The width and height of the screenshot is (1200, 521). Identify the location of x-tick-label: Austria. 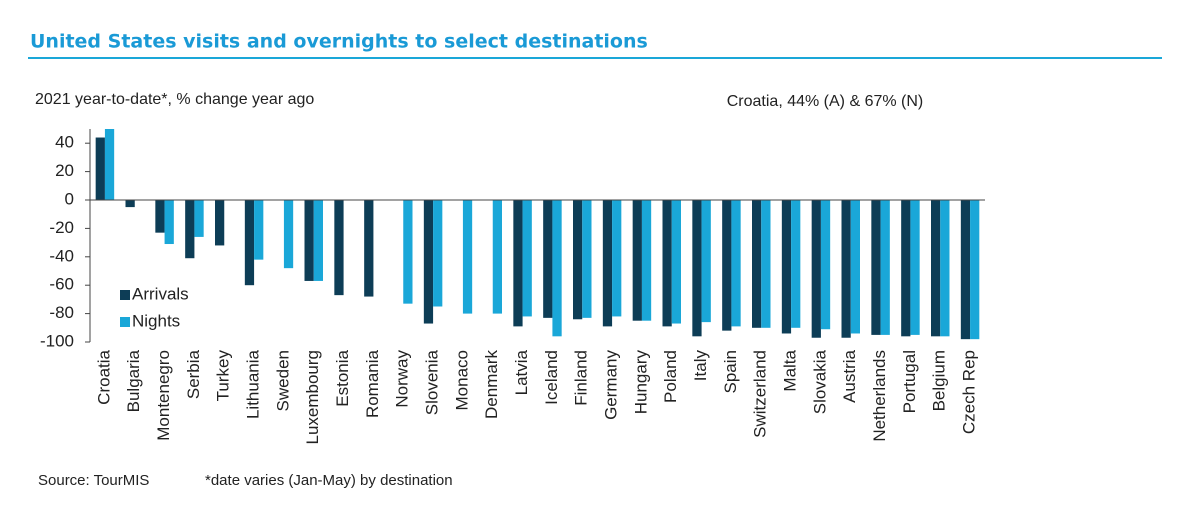
(849, 375).